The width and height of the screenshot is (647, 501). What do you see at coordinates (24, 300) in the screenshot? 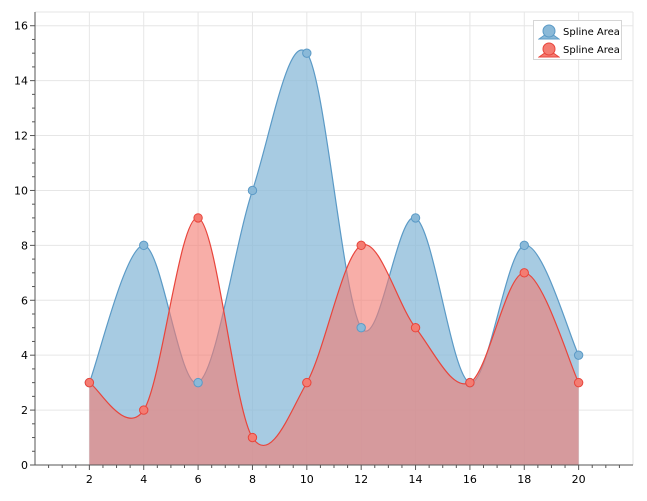
I see `y-tick-label: 6` at bounding box center [24, 300].